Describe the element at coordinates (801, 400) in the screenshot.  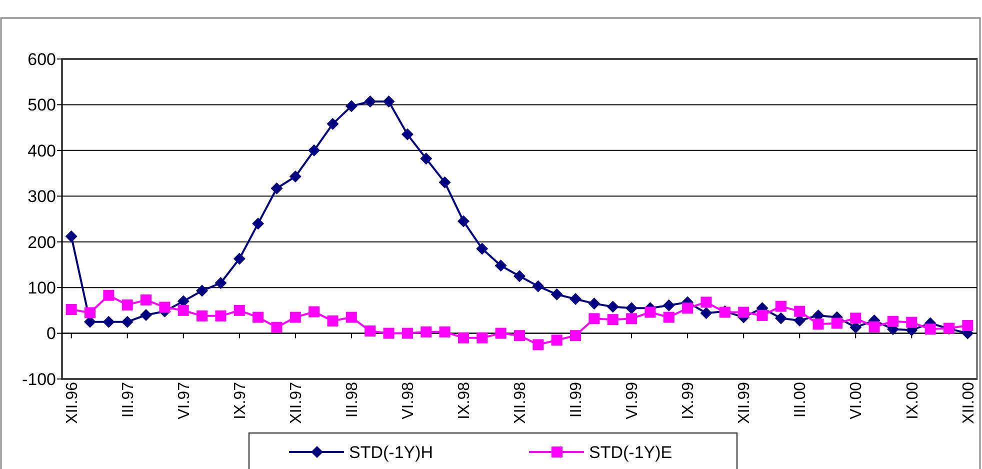
I see `x-tick-label: III.00` at that location.